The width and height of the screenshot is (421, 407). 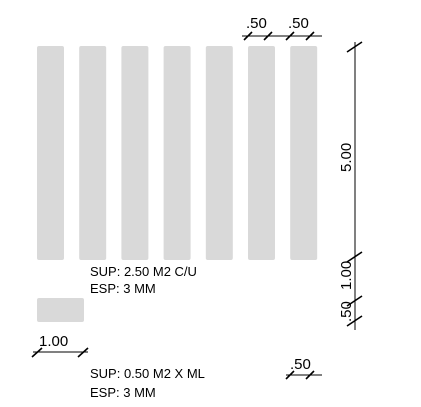 I want to click on dimension-side-a: .50, so click(x=346, y=311).